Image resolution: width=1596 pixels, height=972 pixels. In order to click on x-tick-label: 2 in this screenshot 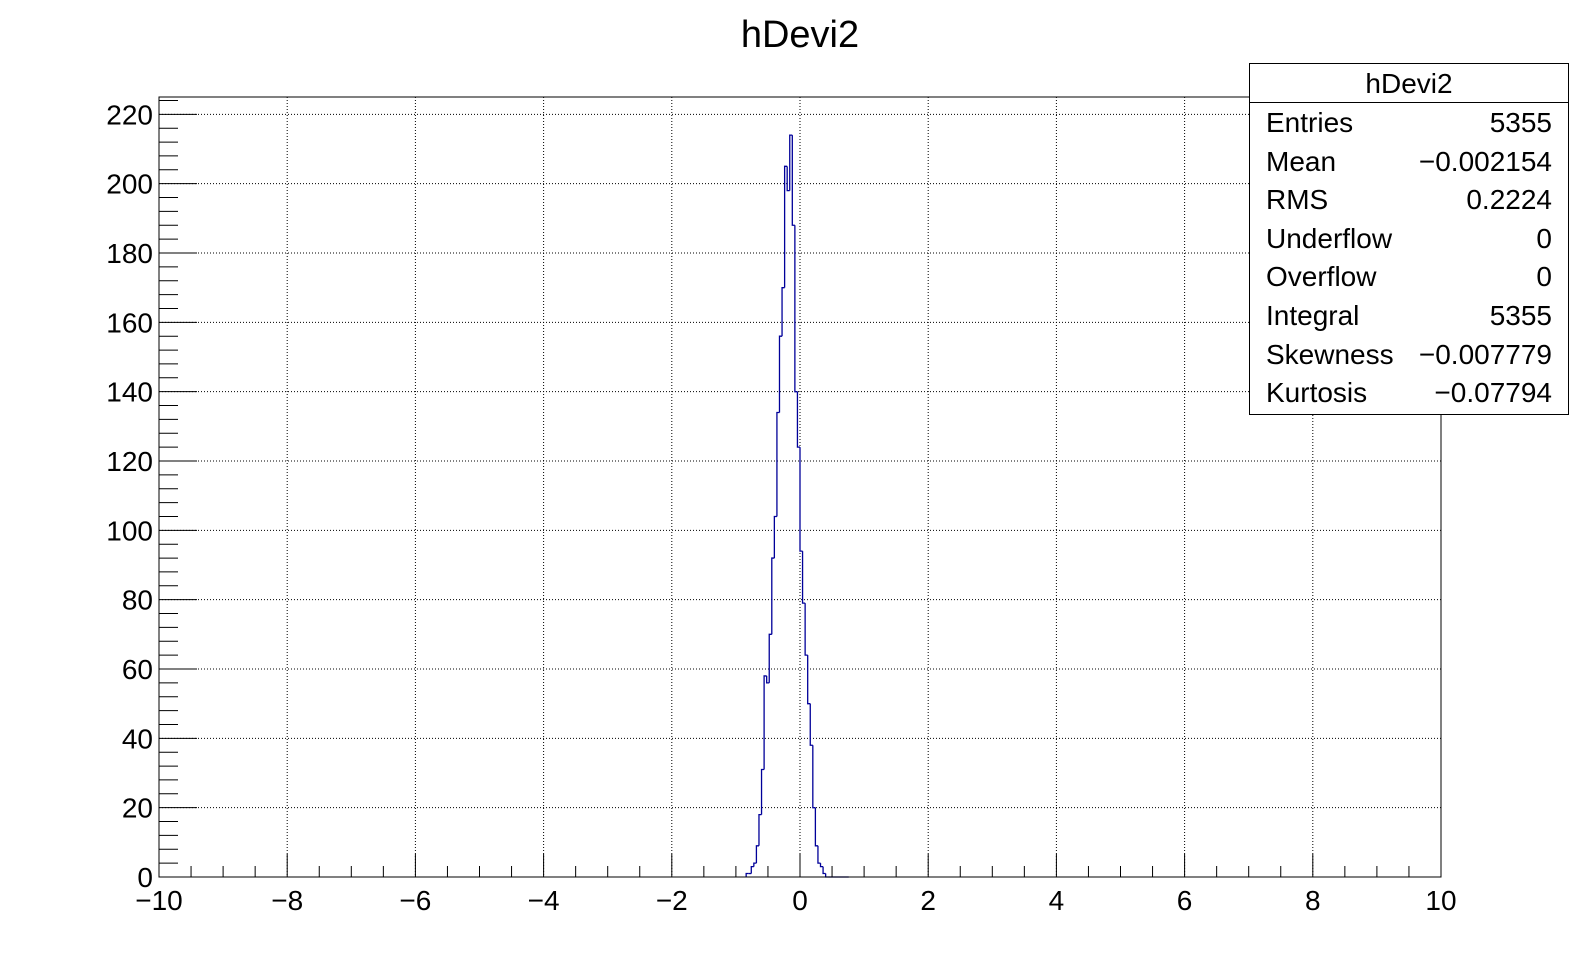, I will do `click(928, 900)`.